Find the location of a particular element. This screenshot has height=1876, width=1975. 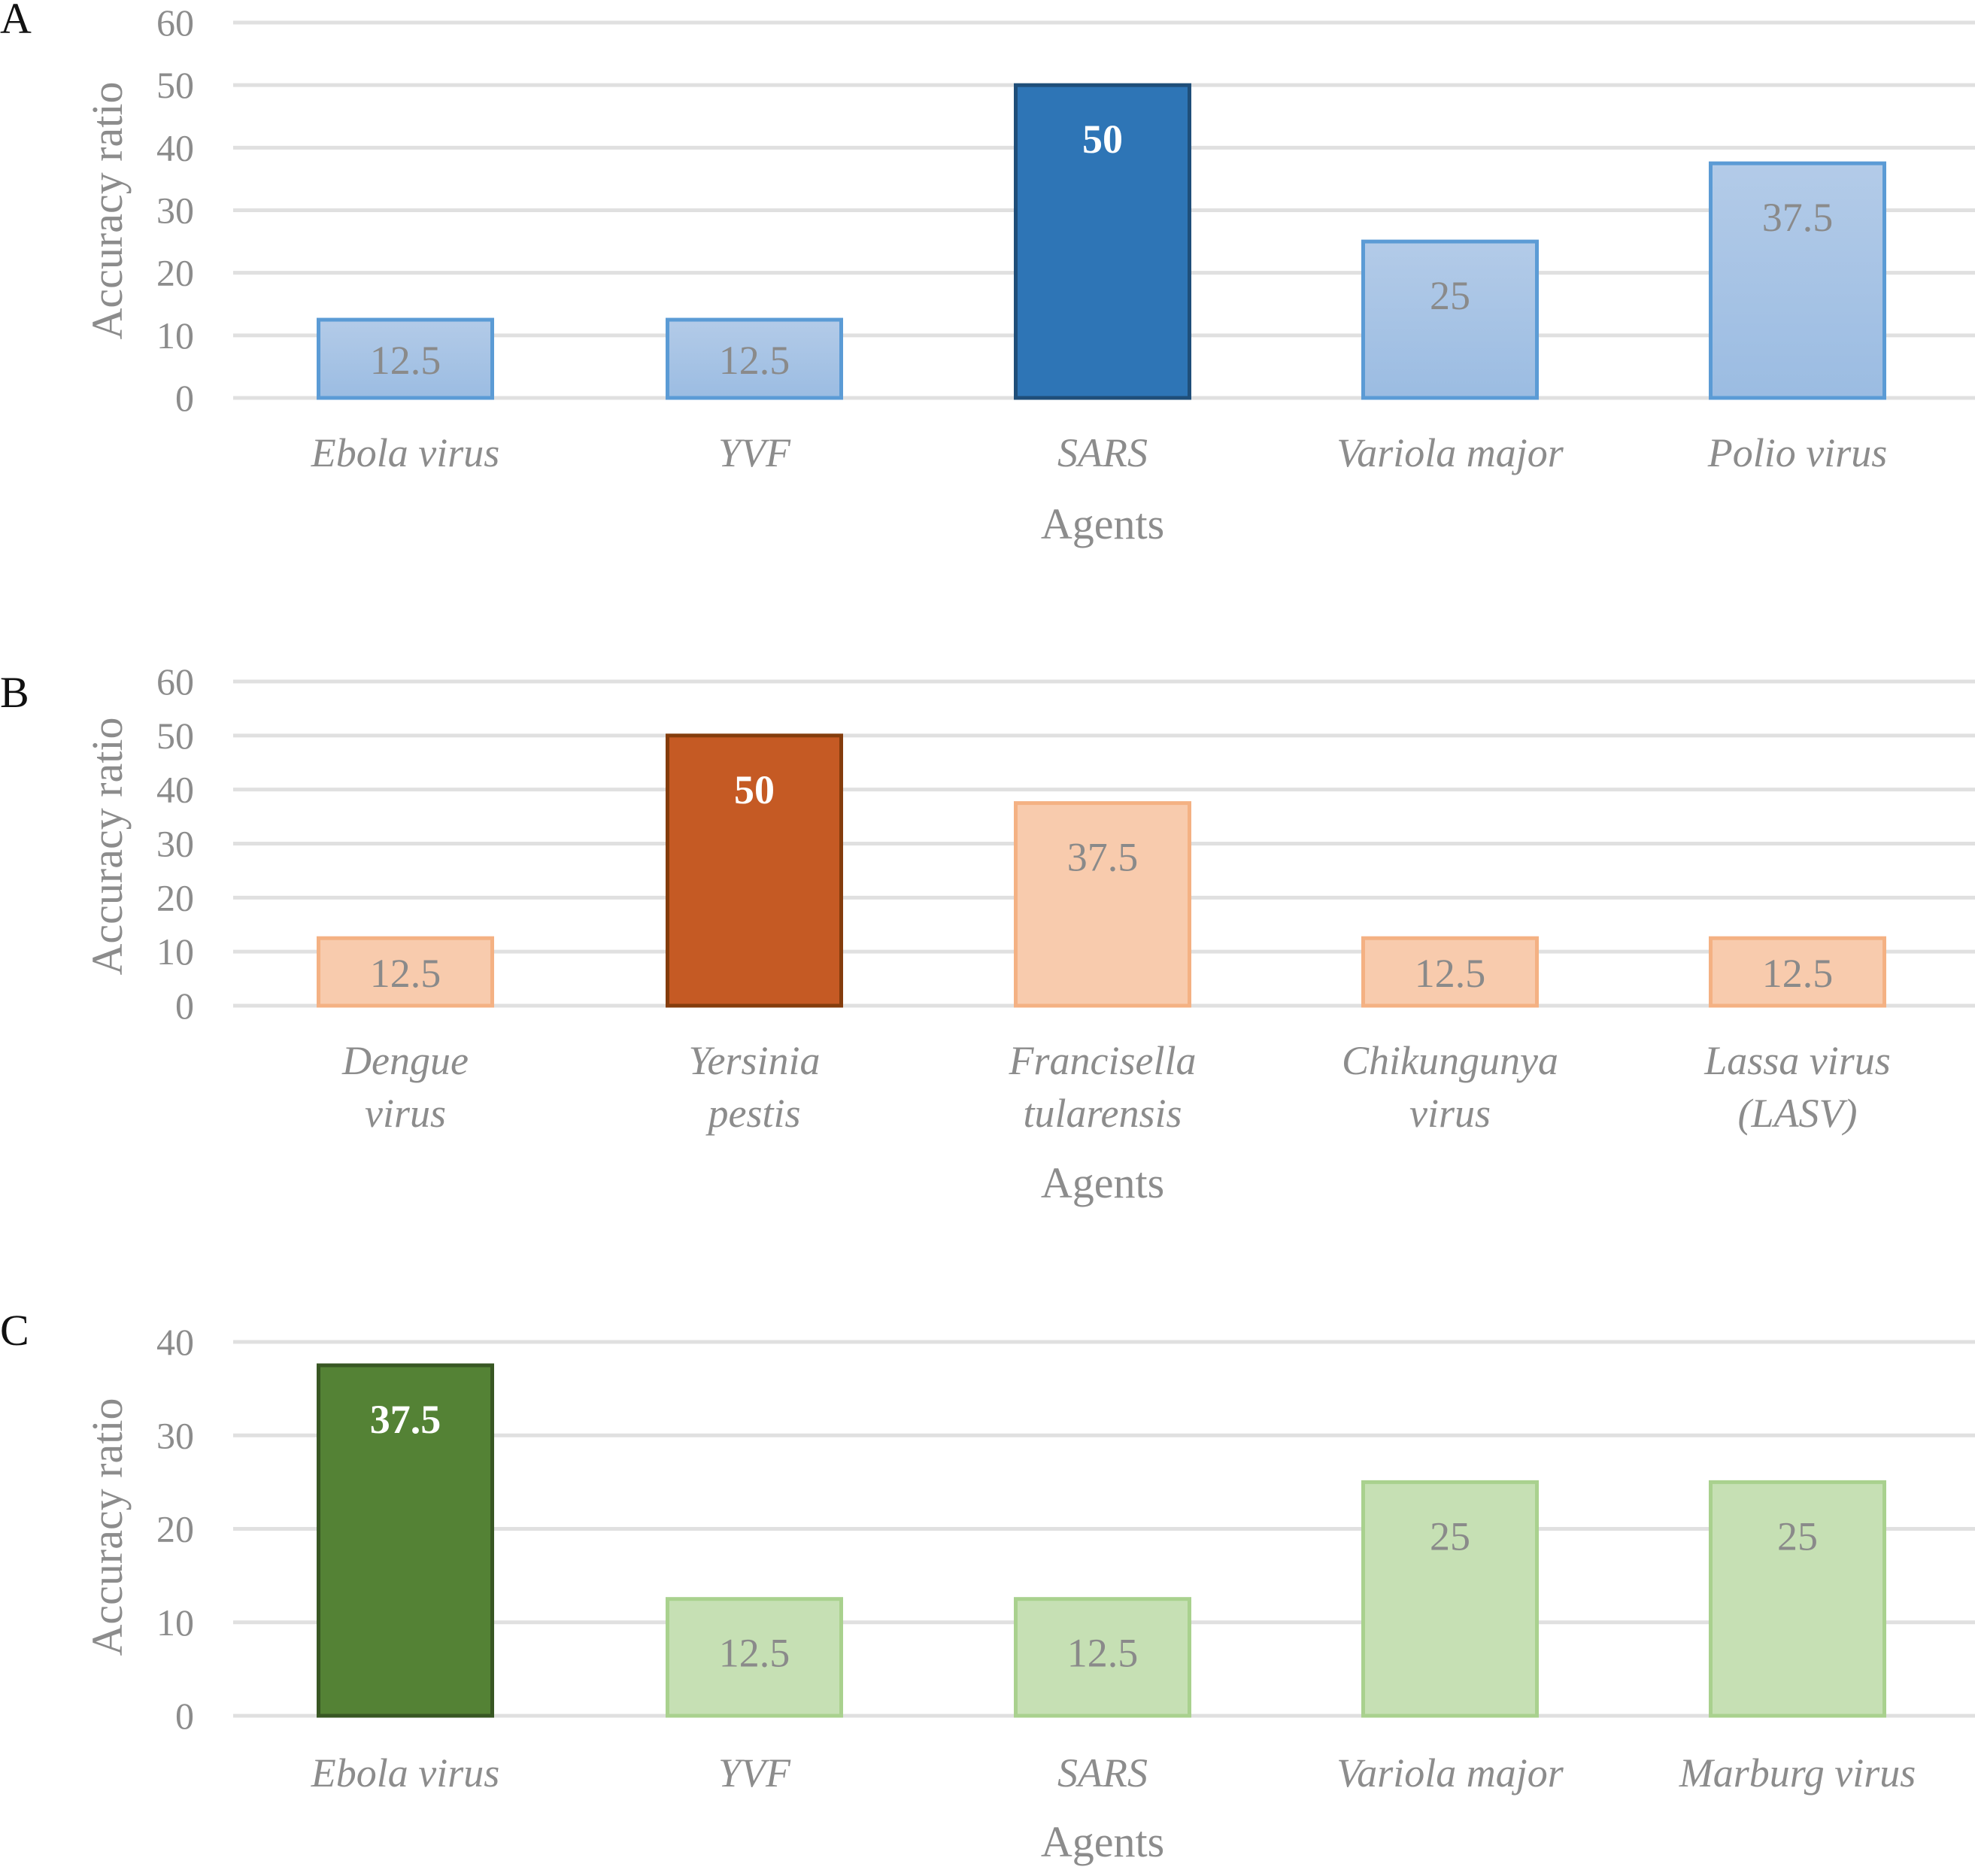

y-axis-label-c: Accuracy ratio is located at coordinates (107, 1527).